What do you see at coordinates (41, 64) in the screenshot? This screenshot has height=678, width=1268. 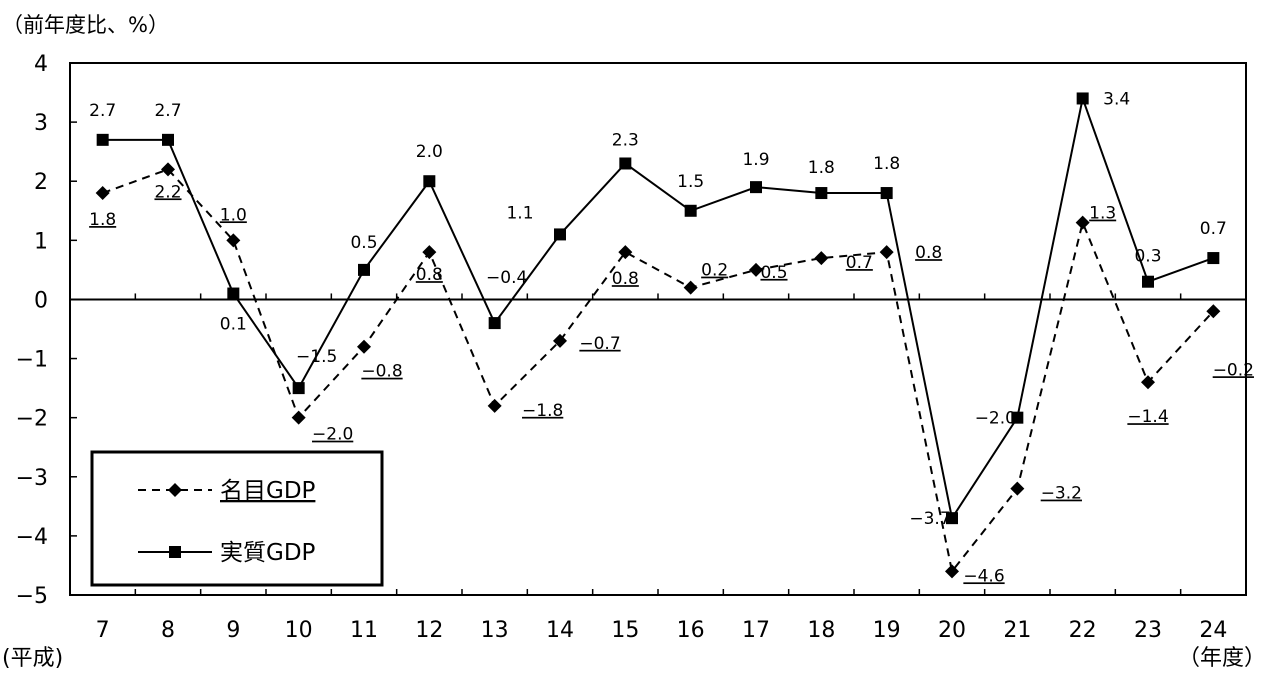 I see `y-tick-label: 4` at bounding box center [41, 64].